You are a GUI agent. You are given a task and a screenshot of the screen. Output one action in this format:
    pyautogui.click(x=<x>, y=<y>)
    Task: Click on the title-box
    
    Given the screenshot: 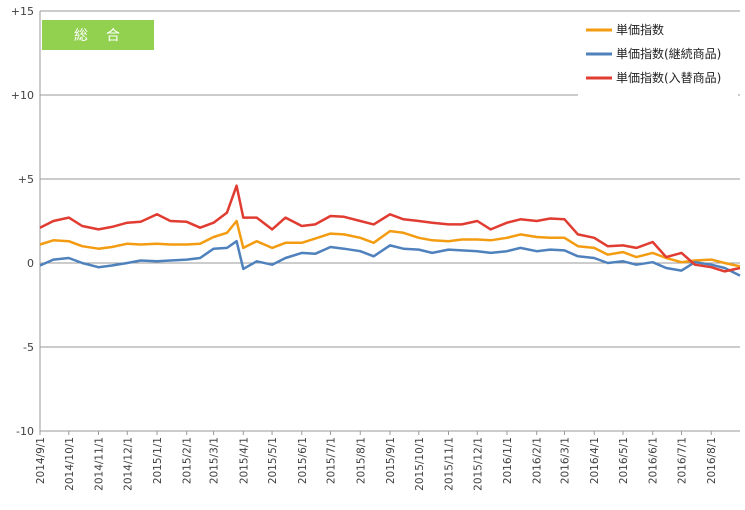 What is the action you would take?
    pyautogui.click(x=98, y=35)
    